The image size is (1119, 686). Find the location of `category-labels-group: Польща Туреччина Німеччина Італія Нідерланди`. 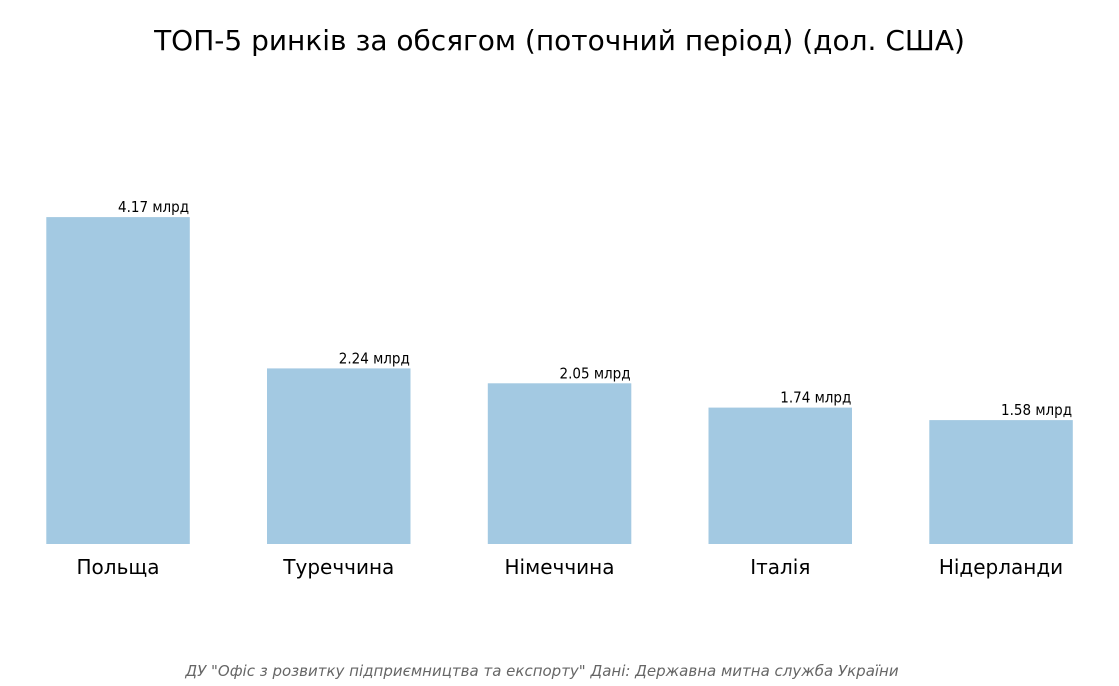

category-labels-group: Польща Туреччина Німеччина Італія Нідерланди is located at coordinates (570, 567).